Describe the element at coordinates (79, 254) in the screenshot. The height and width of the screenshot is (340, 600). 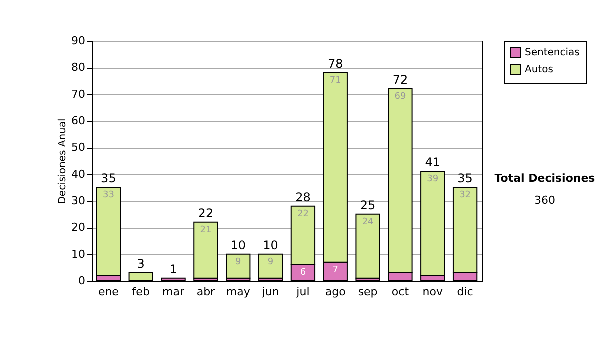
I see `y-tick-label: 10` at that location.